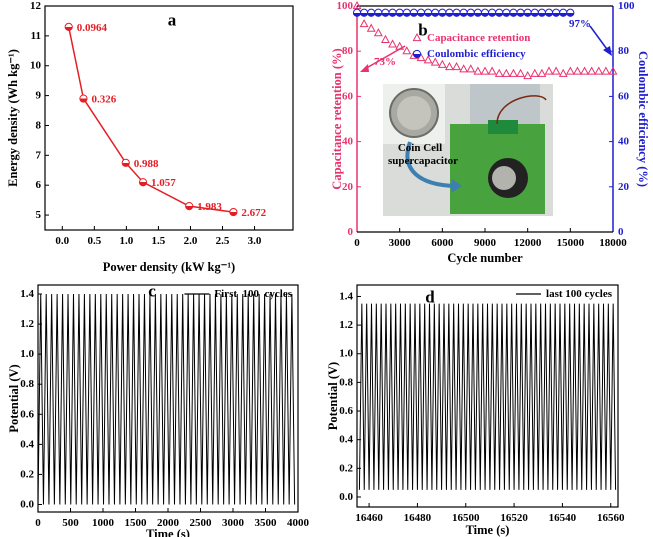 The image size is (653, 537). What do you see at coordinates (201, 523) in the screenshot?
I see `x-tick-label: 2500` at bounding box center [201, 523].